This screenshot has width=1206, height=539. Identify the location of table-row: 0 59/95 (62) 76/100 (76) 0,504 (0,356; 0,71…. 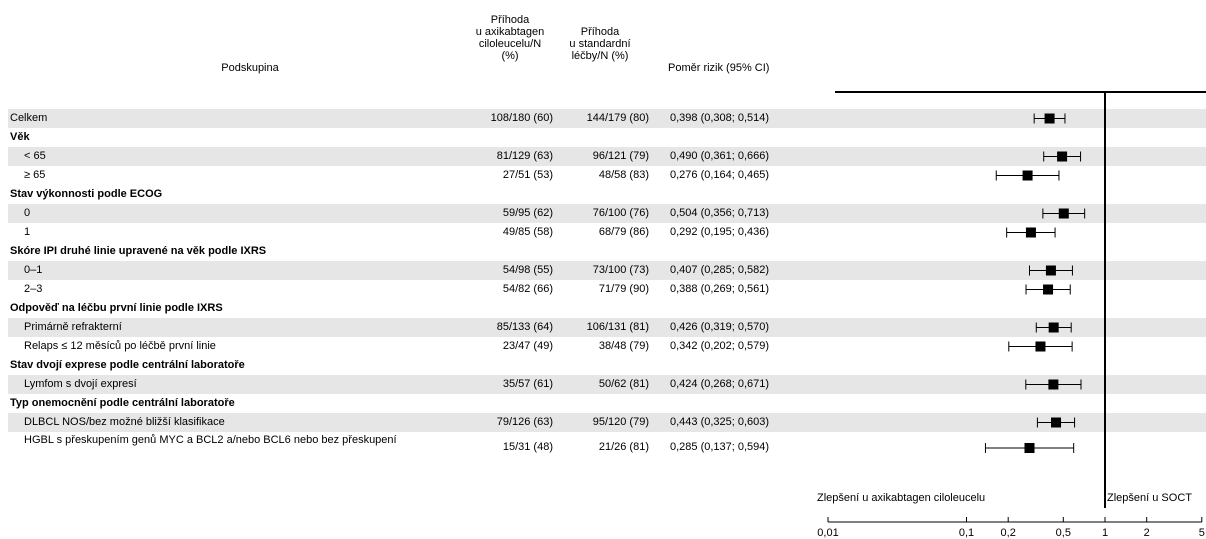
(607, 213).